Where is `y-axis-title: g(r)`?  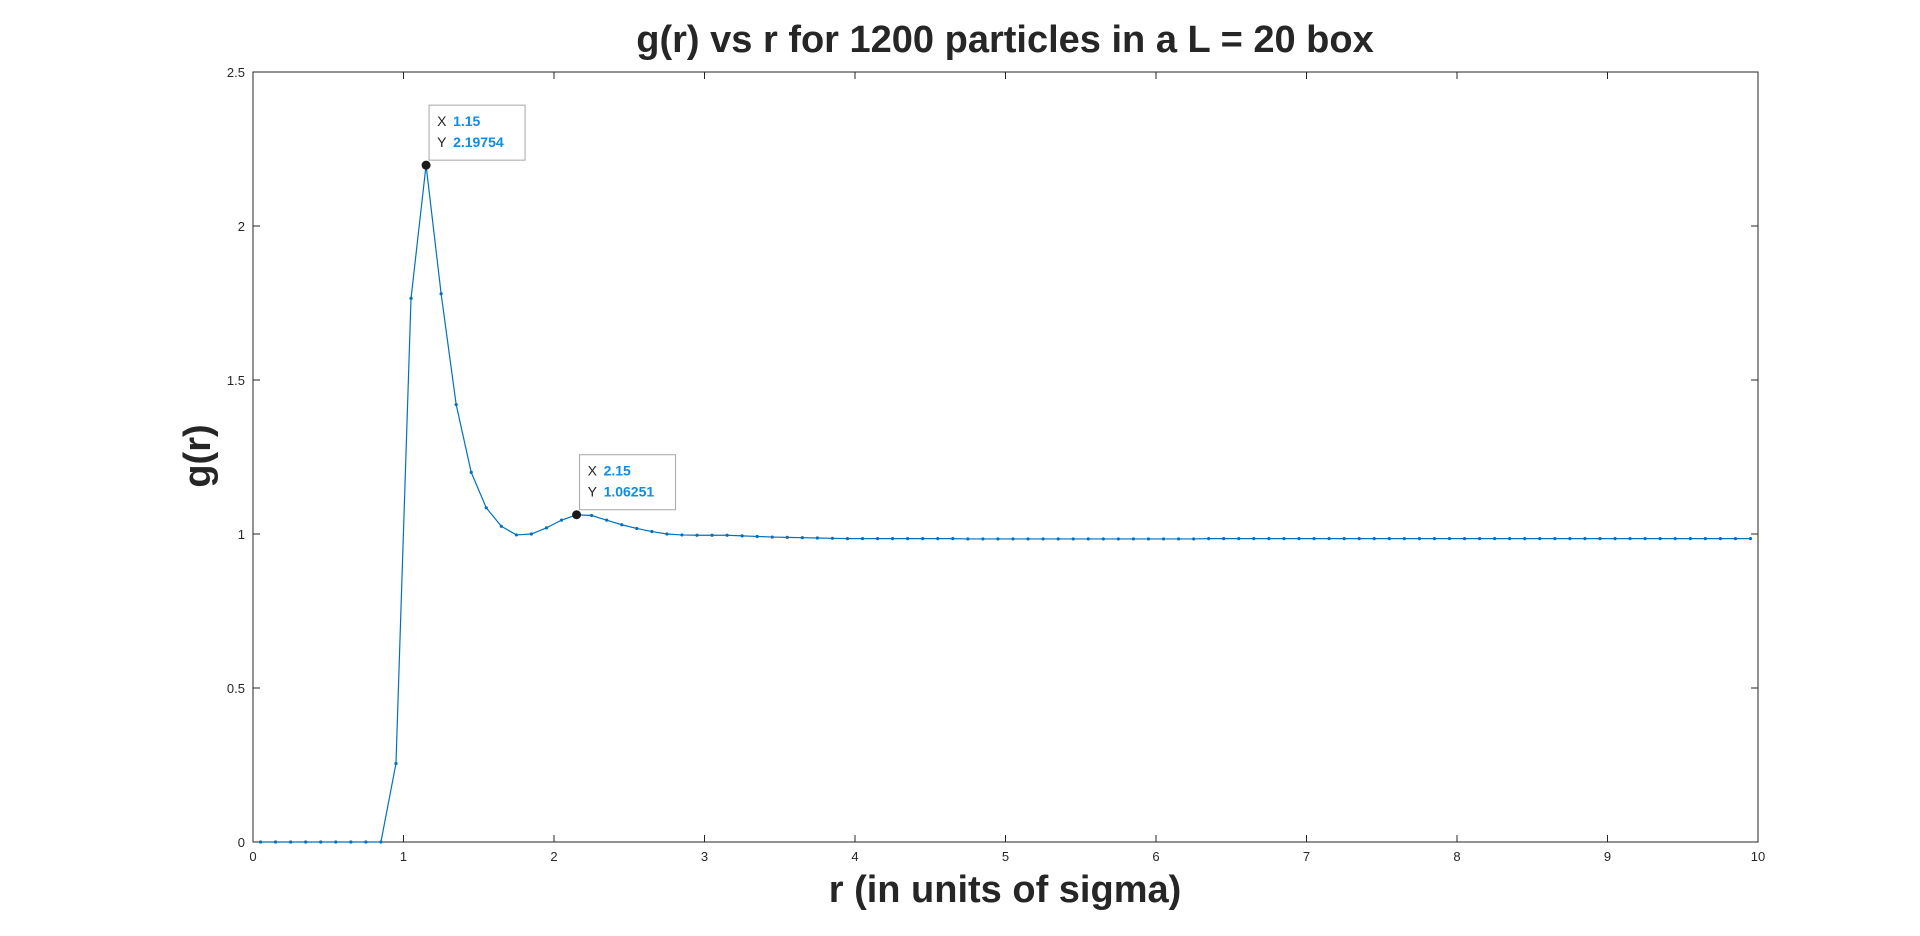
y-axis-title: g(r) is located at coordinates (198, 455).